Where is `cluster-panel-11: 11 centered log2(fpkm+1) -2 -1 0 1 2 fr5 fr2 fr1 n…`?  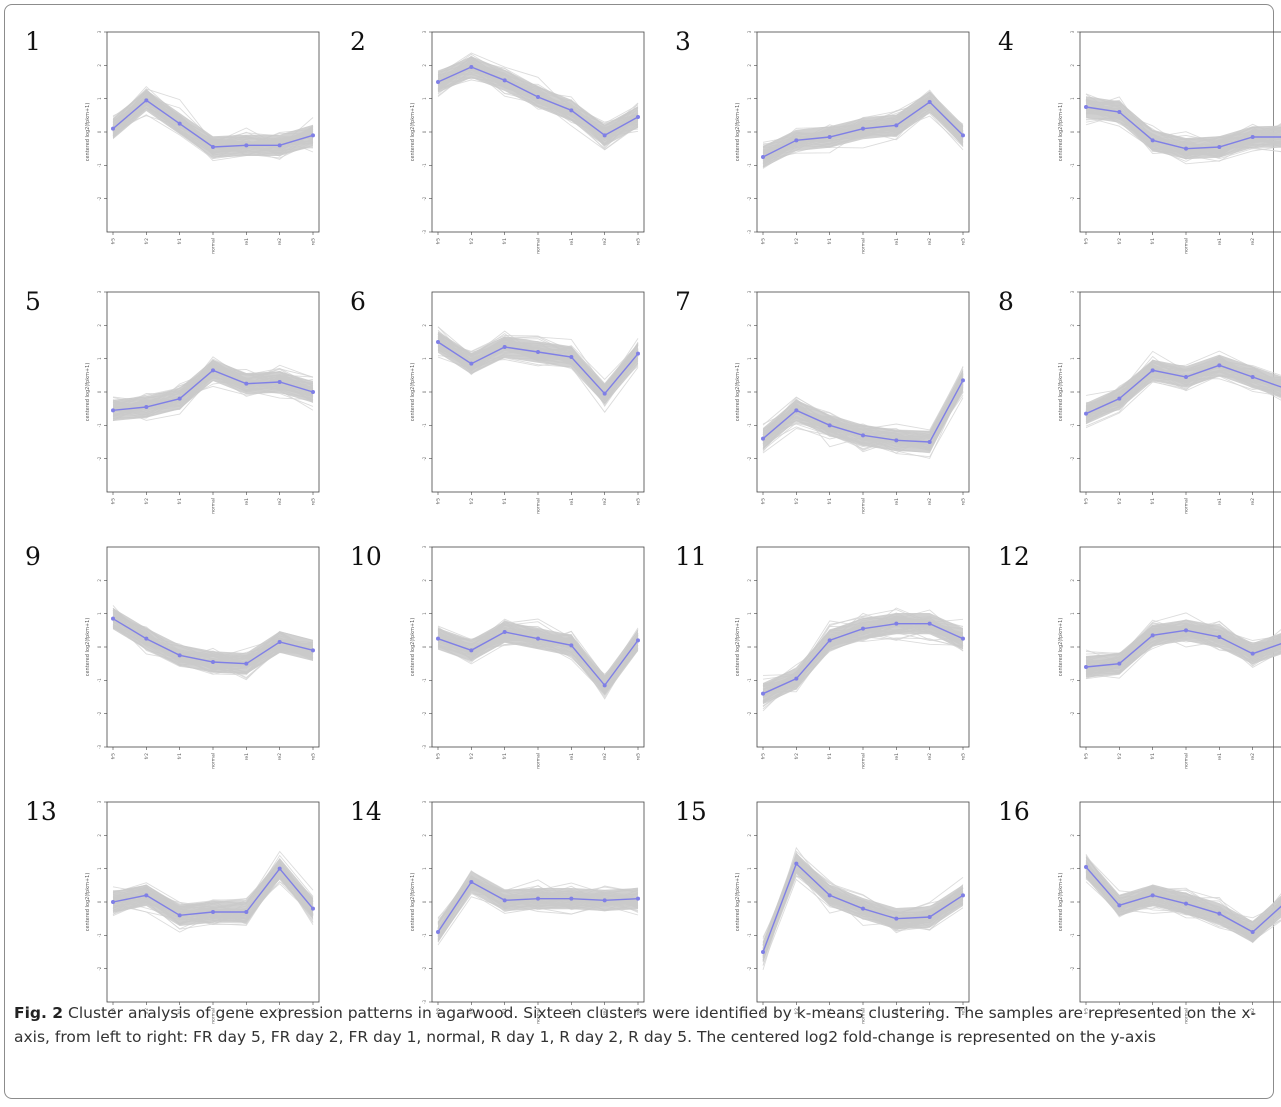
cluster-panel-11: 11 centered log2(fpkm+1) -2 -1 0 1 2 fr5 fr2 fr1 n… is located at coordinates (822, 655).